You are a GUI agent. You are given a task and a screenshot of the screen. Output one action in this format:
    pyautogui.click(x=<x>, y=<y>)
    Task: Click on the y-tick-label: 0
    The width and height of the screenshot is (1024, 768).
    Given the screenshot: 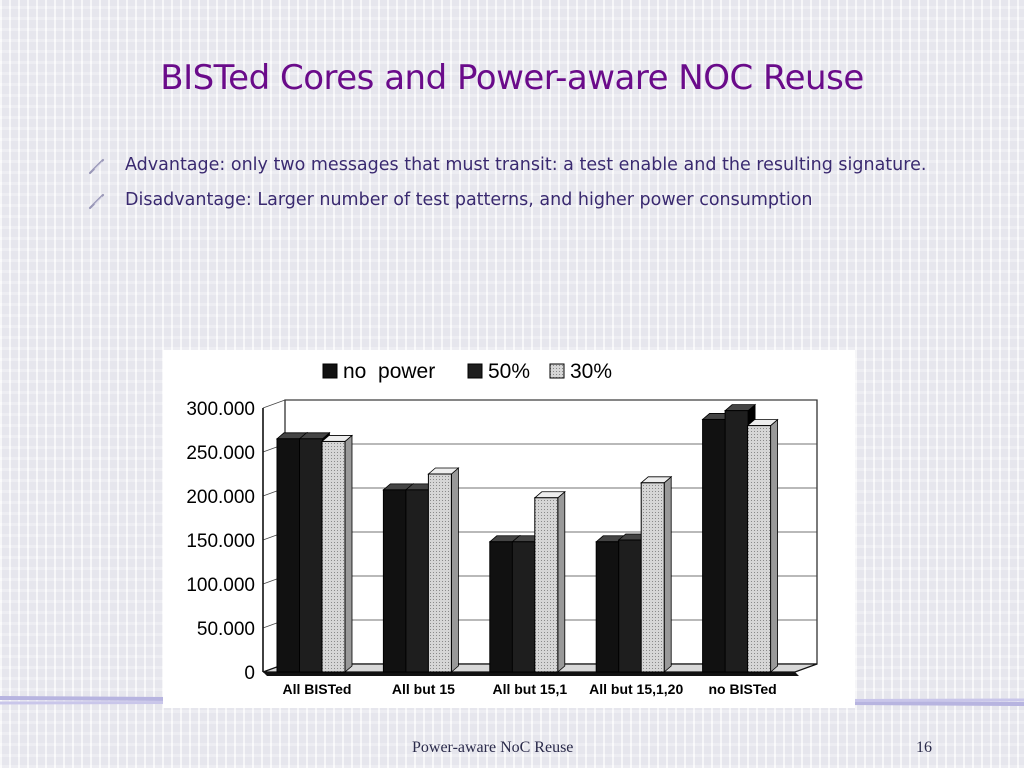 What is the action you would take?
    pyautogui.click(x=249, y=673)
    